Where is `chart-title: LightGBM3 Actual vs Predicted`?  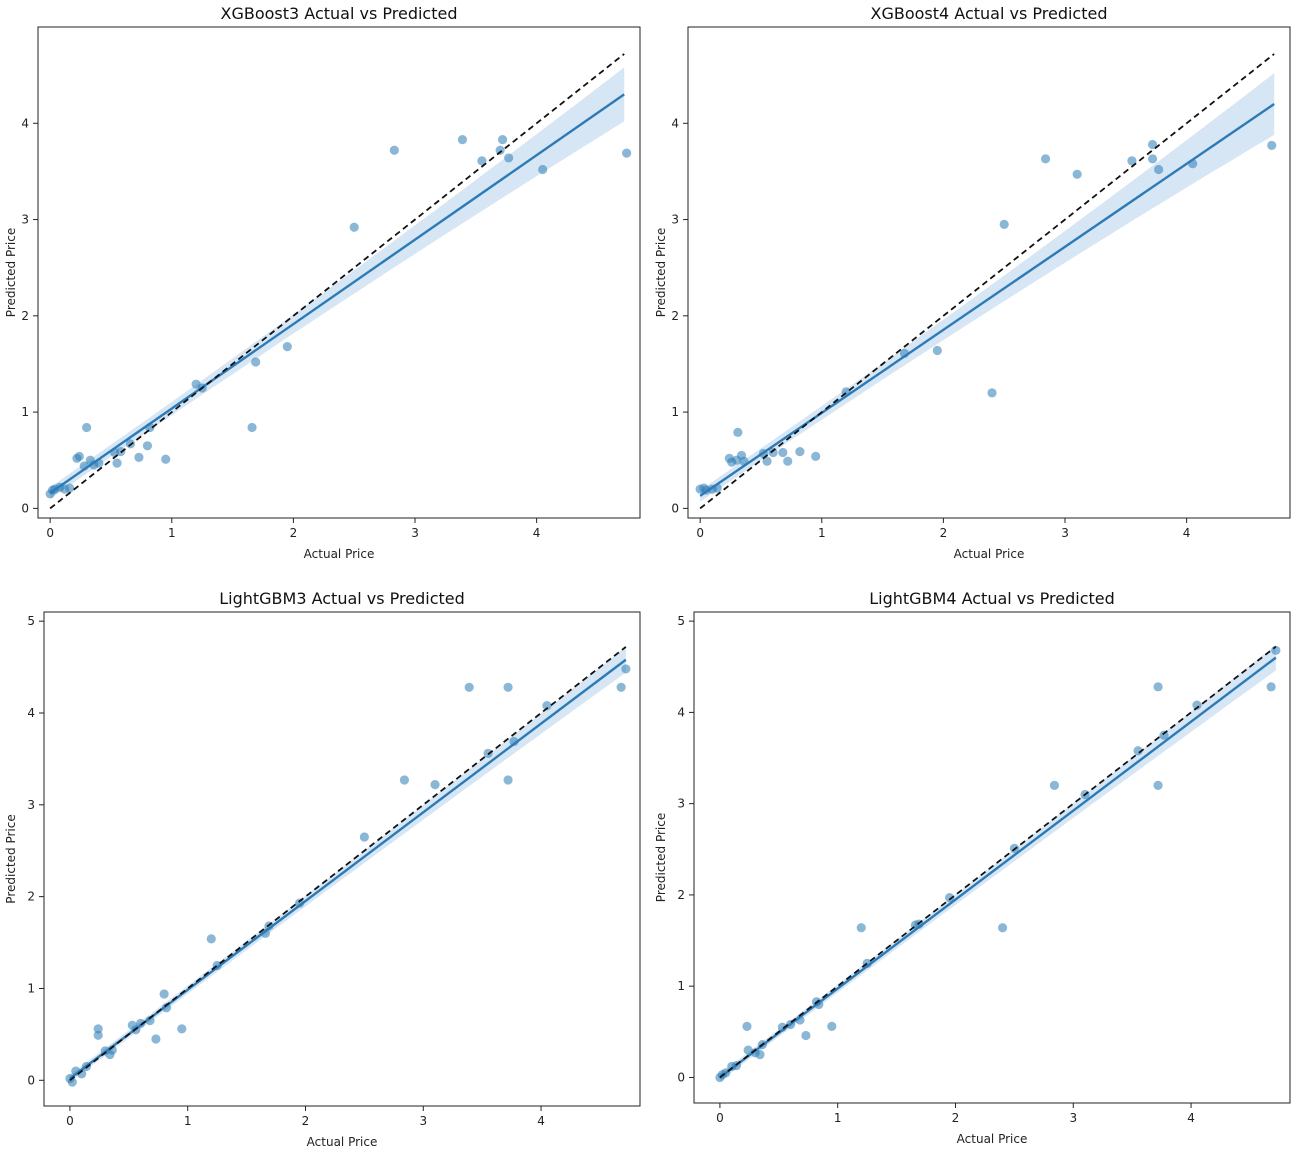
chart-title: LightGBM3 Actual vs Predicted is located at coordinates (342, 598).